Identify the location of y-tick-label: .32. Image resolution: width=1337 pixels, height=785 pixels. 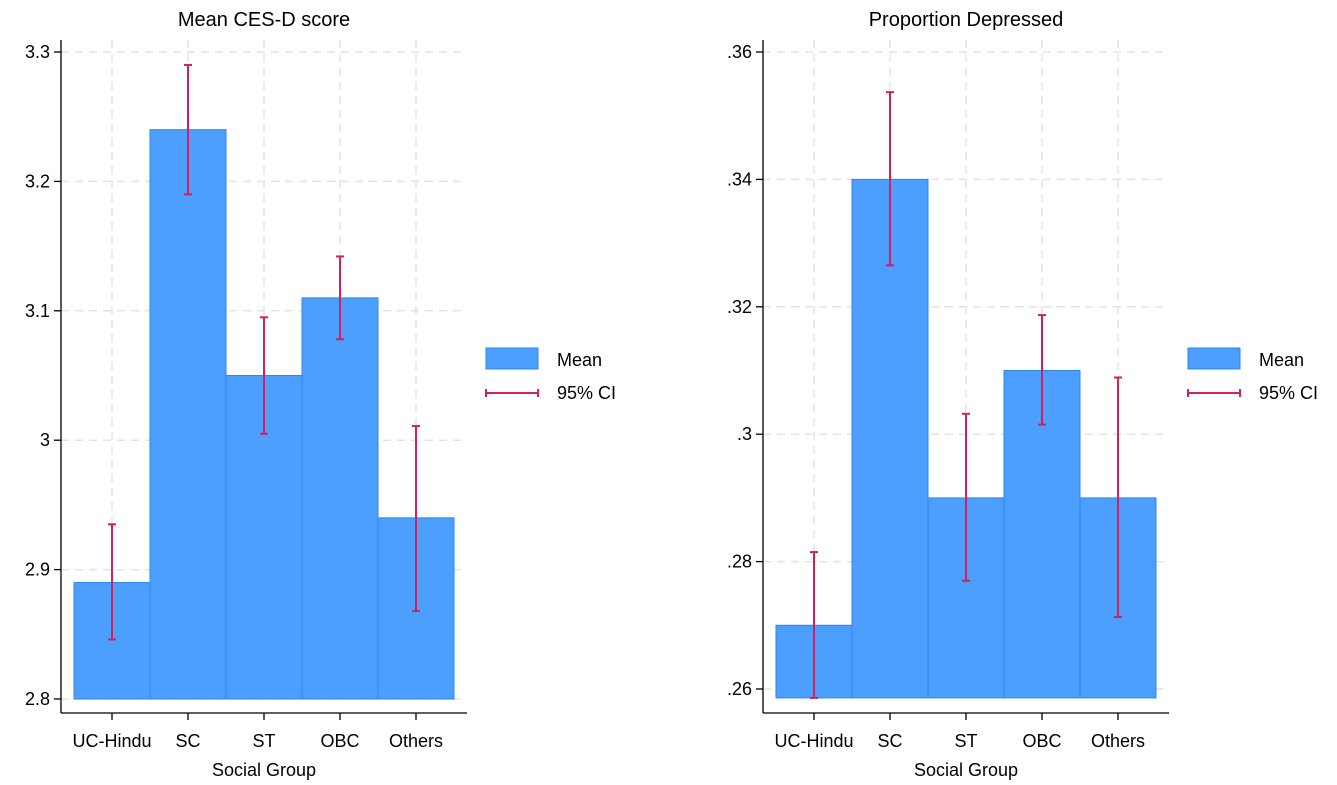
(739, 307).